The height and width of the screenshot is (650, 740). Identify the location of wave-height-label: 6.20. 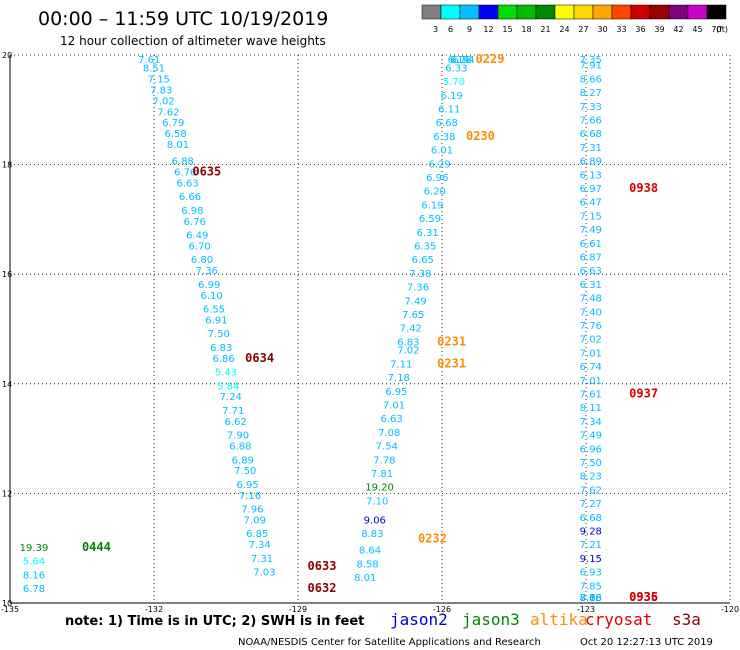
(435, 192).